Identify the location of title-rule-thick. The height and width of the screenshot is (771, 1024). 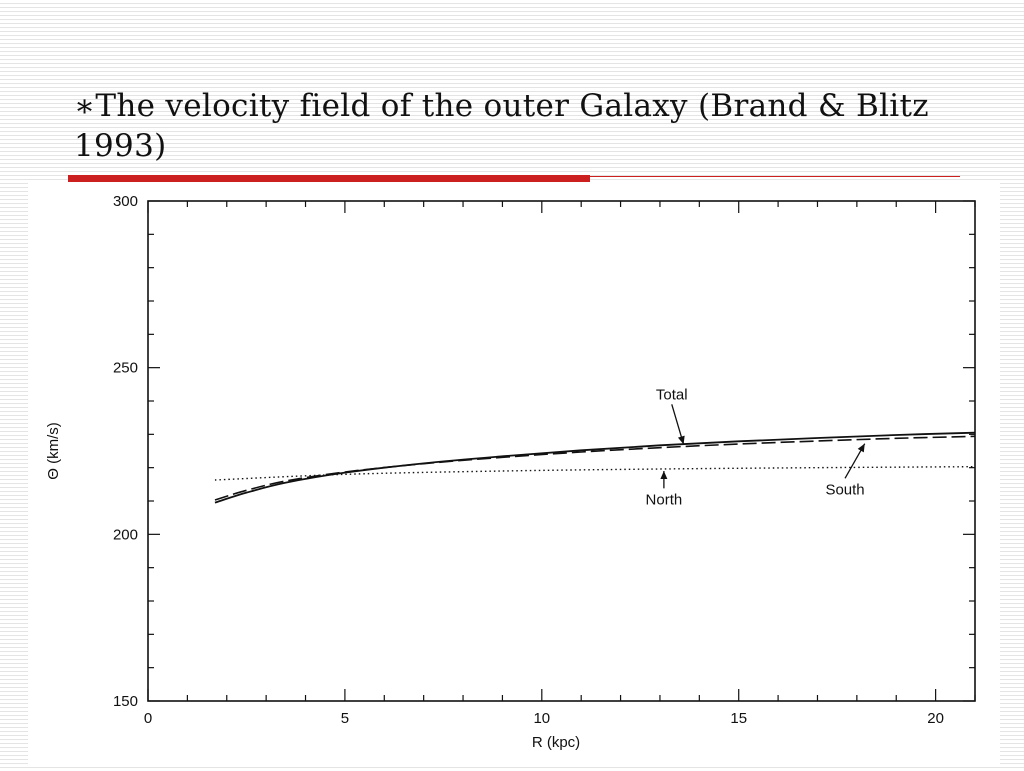
(329, 178).